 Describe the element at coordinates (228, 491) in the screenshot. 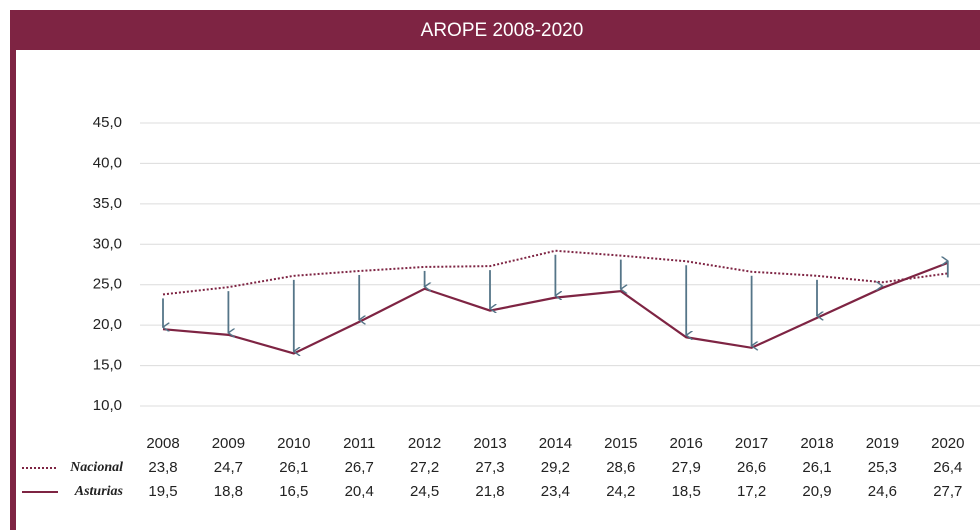

I see `value-label: 18,8` at that location.